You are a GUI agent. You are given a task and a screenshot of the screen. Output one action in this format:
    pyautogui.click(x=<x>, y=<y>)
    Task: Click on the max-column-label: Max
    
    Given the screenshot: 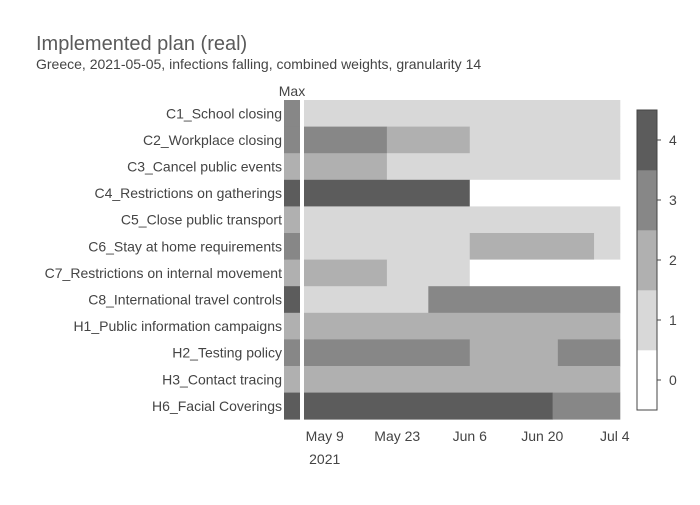 What is the action you would take?
    pyautogui.click(x=292, y=91)
    